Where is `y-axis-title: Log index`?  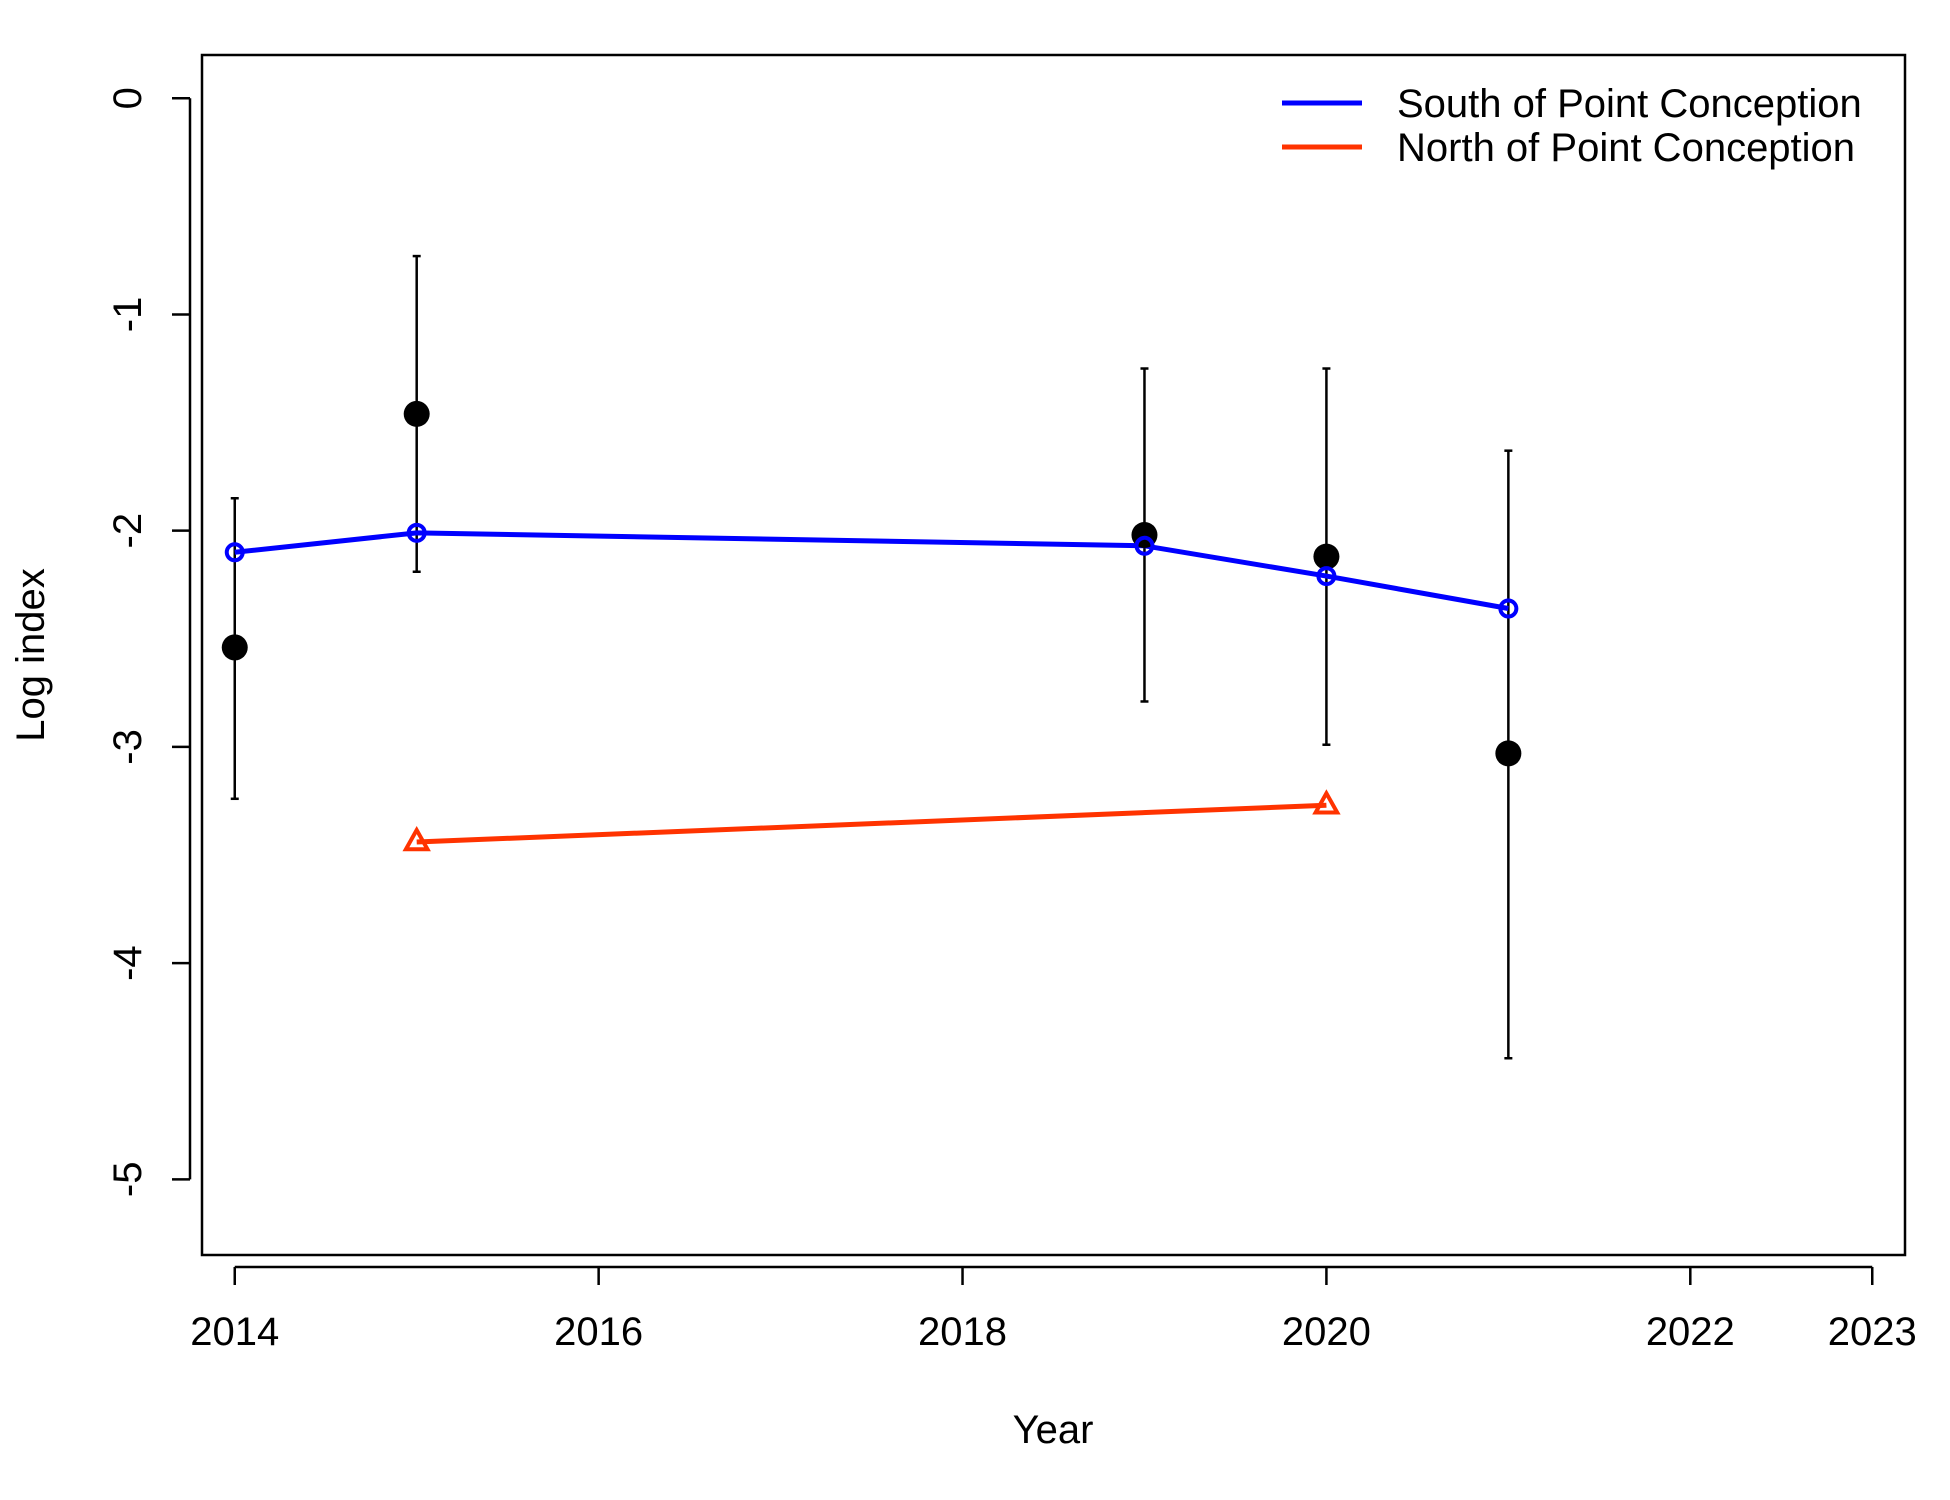
y-axis-title: Log index is located at coordinates (31, 654).